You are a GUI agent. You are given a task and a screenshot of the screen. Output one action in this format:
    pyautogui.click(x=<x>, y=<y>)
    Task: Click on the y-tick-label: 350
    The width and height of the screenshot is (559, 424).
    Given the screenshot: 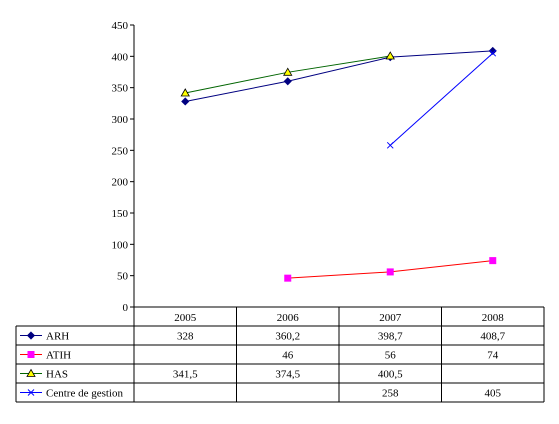 What is the action you would take?
    pyautogui.click(x=120, y=89)
    